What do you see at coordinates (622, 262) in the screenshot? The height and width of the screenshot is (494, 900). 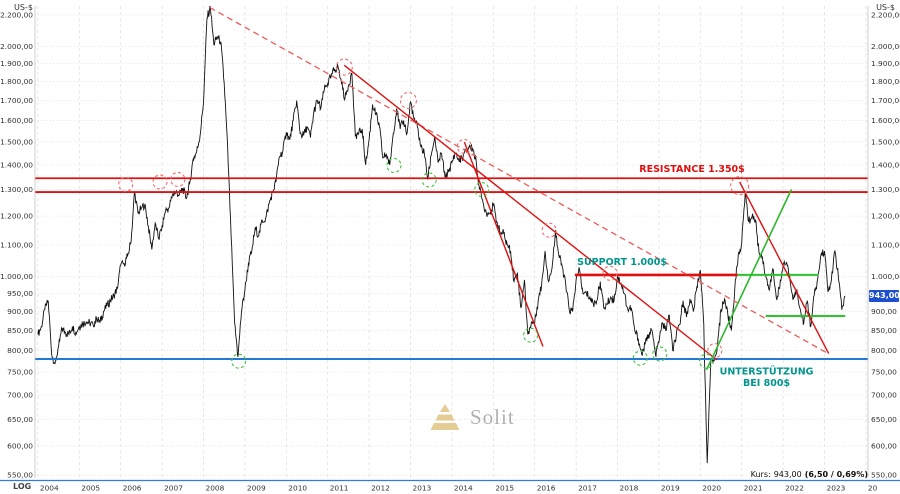 I see `annotation-label: SUPPORT 1.000$` at bounding box center [622, 262].